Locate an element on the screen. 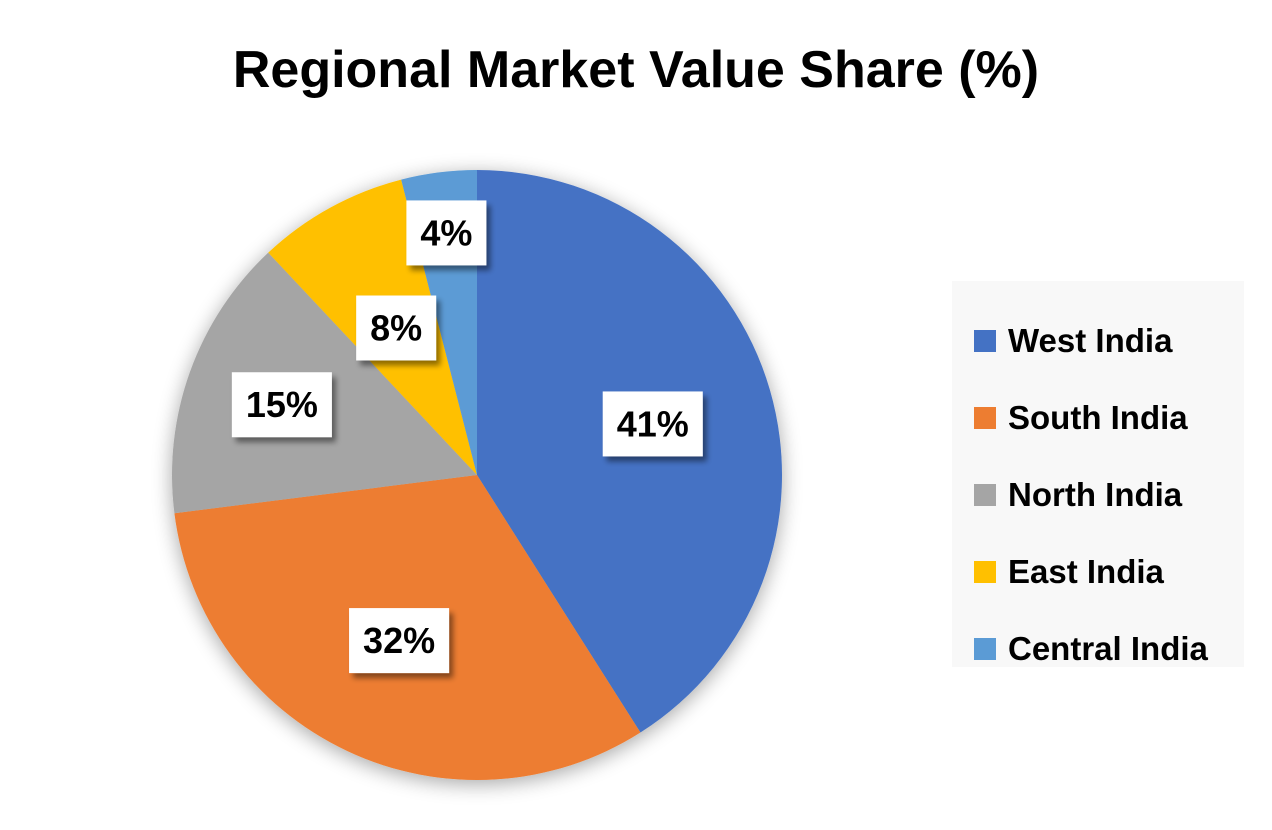 This screenshot has width=1272, height=830. chart-title: Regional Market Value Share (%) is located at coordinates (636, 70).